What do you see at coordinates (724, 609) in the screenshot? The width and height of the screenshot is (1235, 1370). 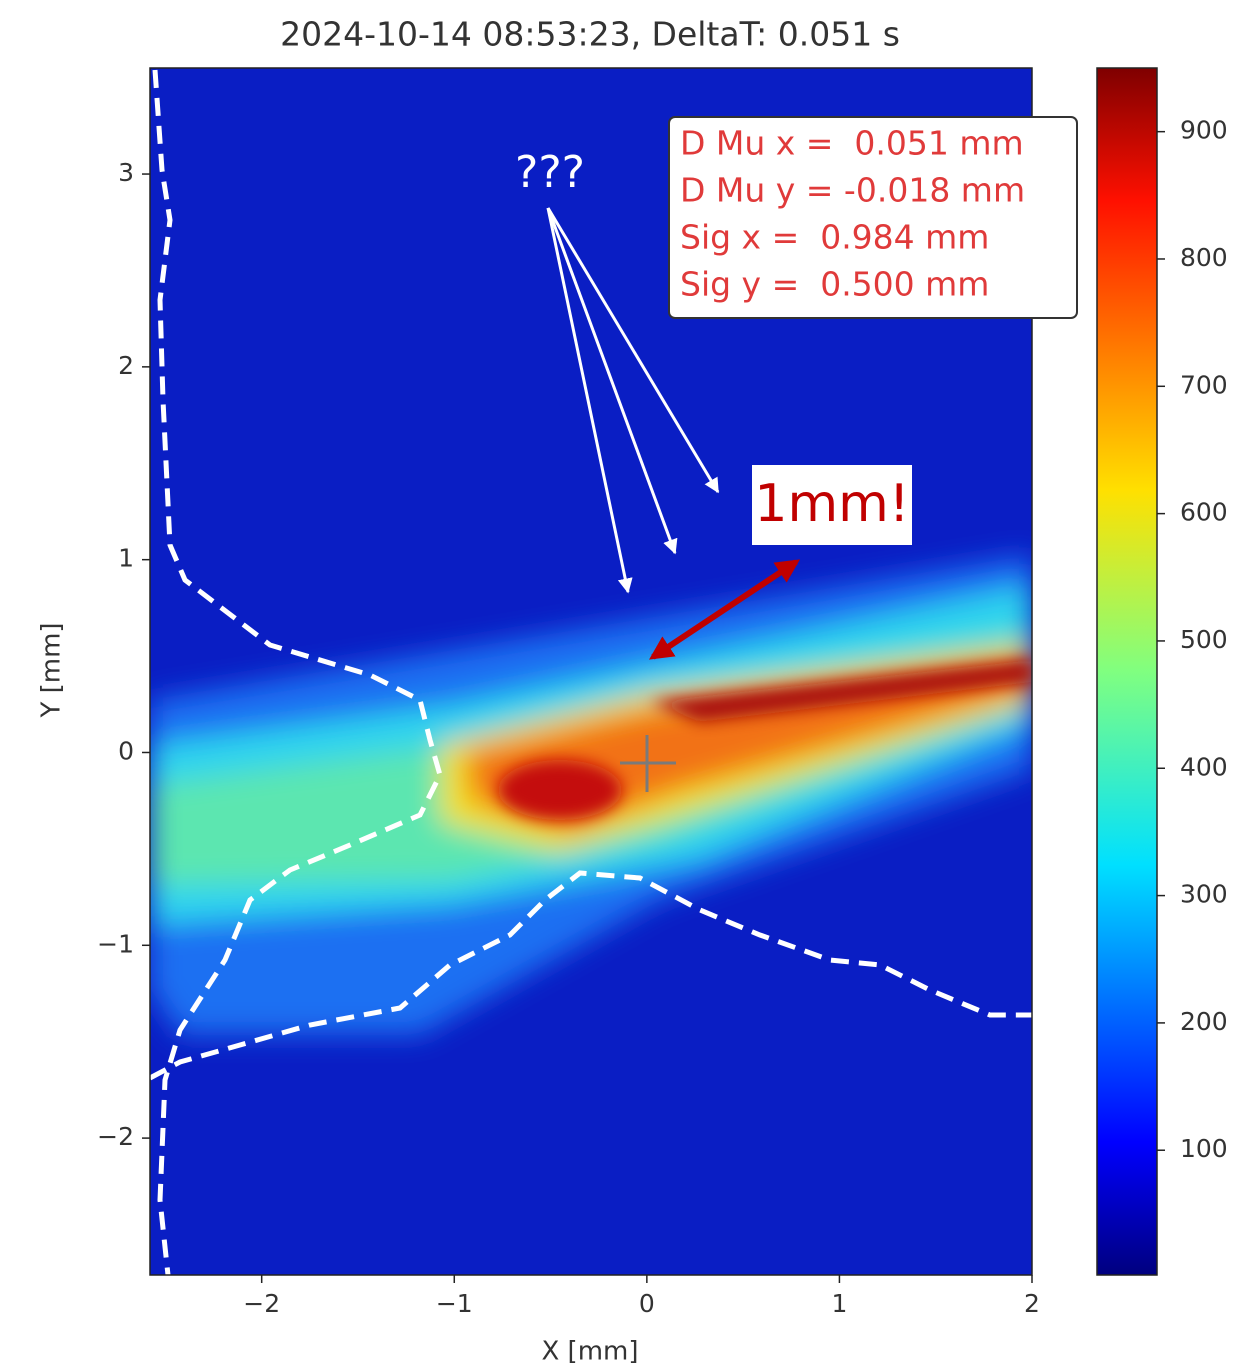 I see `width-arrow` at bounding box center [724, 609].